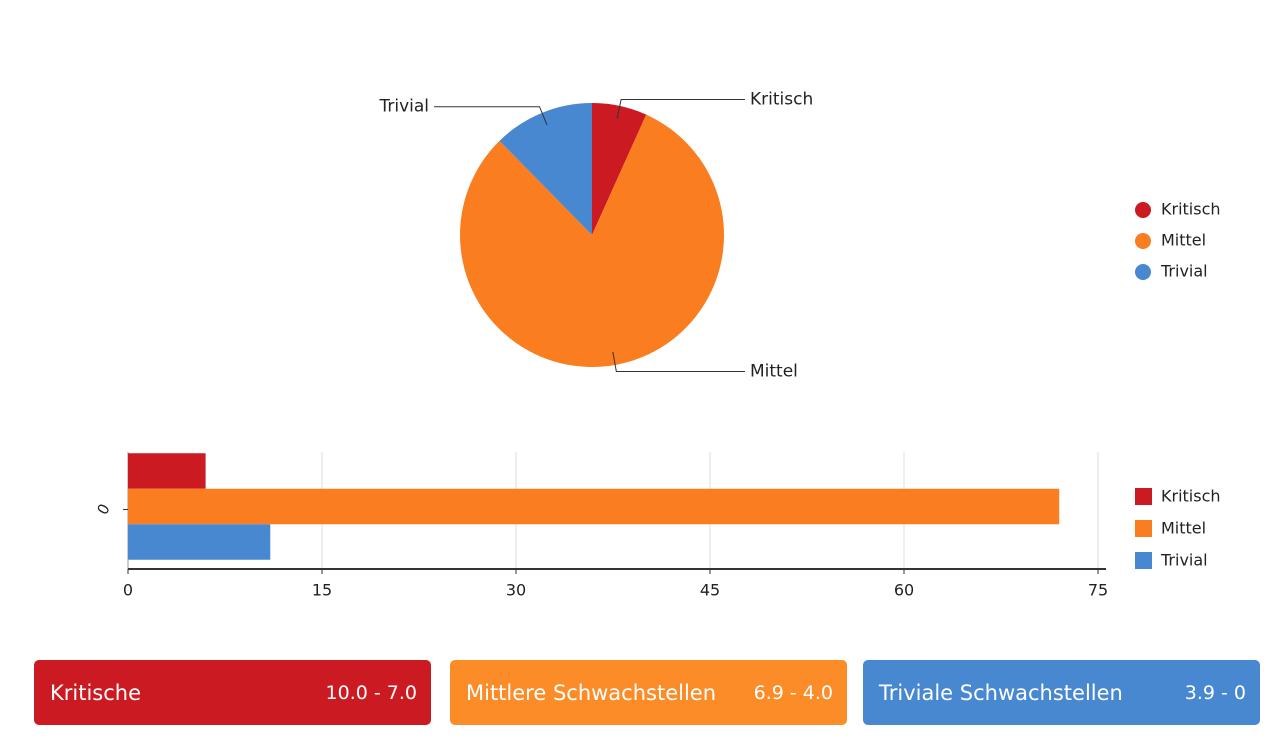 The image size is (1288, 752). Describe the element at coordinates (371, 692) in the screenshot. I see `severity-range: 10.0 - 7.0` at that location.